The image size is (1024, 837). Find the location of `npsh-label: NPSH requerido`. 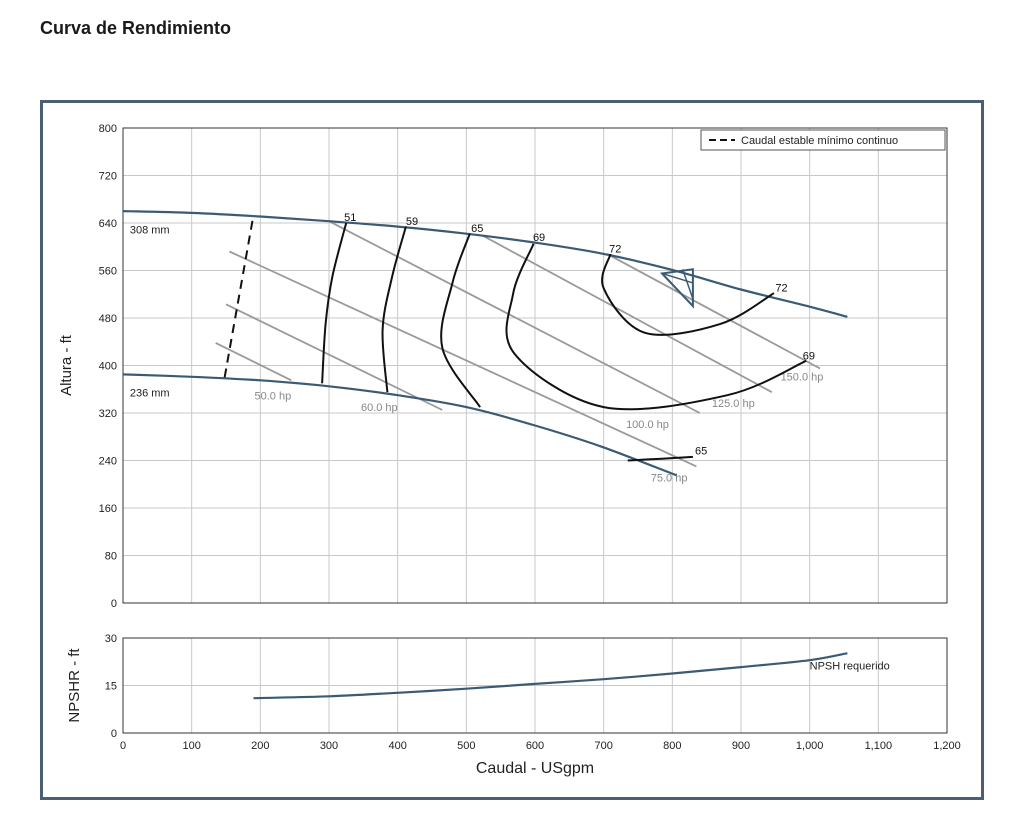

npsh-label: NPSH requerido is located at coordinates (850, 667).